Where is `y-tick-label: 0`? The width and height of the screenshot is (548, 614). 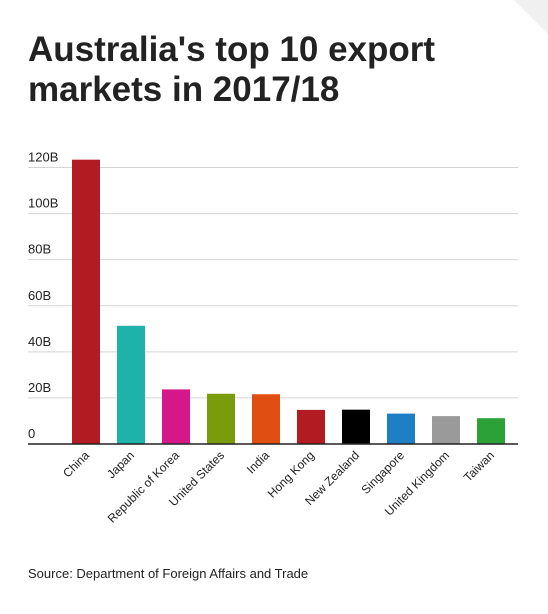
y-tick-label: 0 is located at coordinates (31, 433).